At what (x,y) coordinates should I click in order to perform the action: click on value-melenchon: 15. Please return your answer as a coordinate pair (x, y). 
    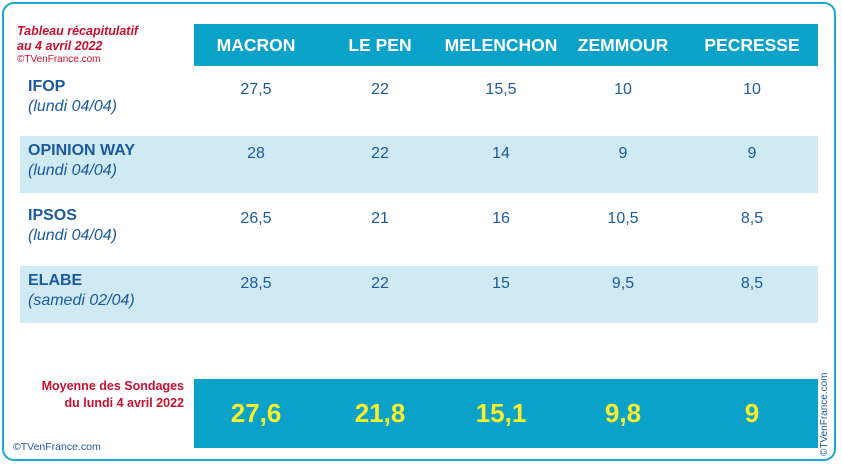
    Looking at the image, I should click on (501, 283).